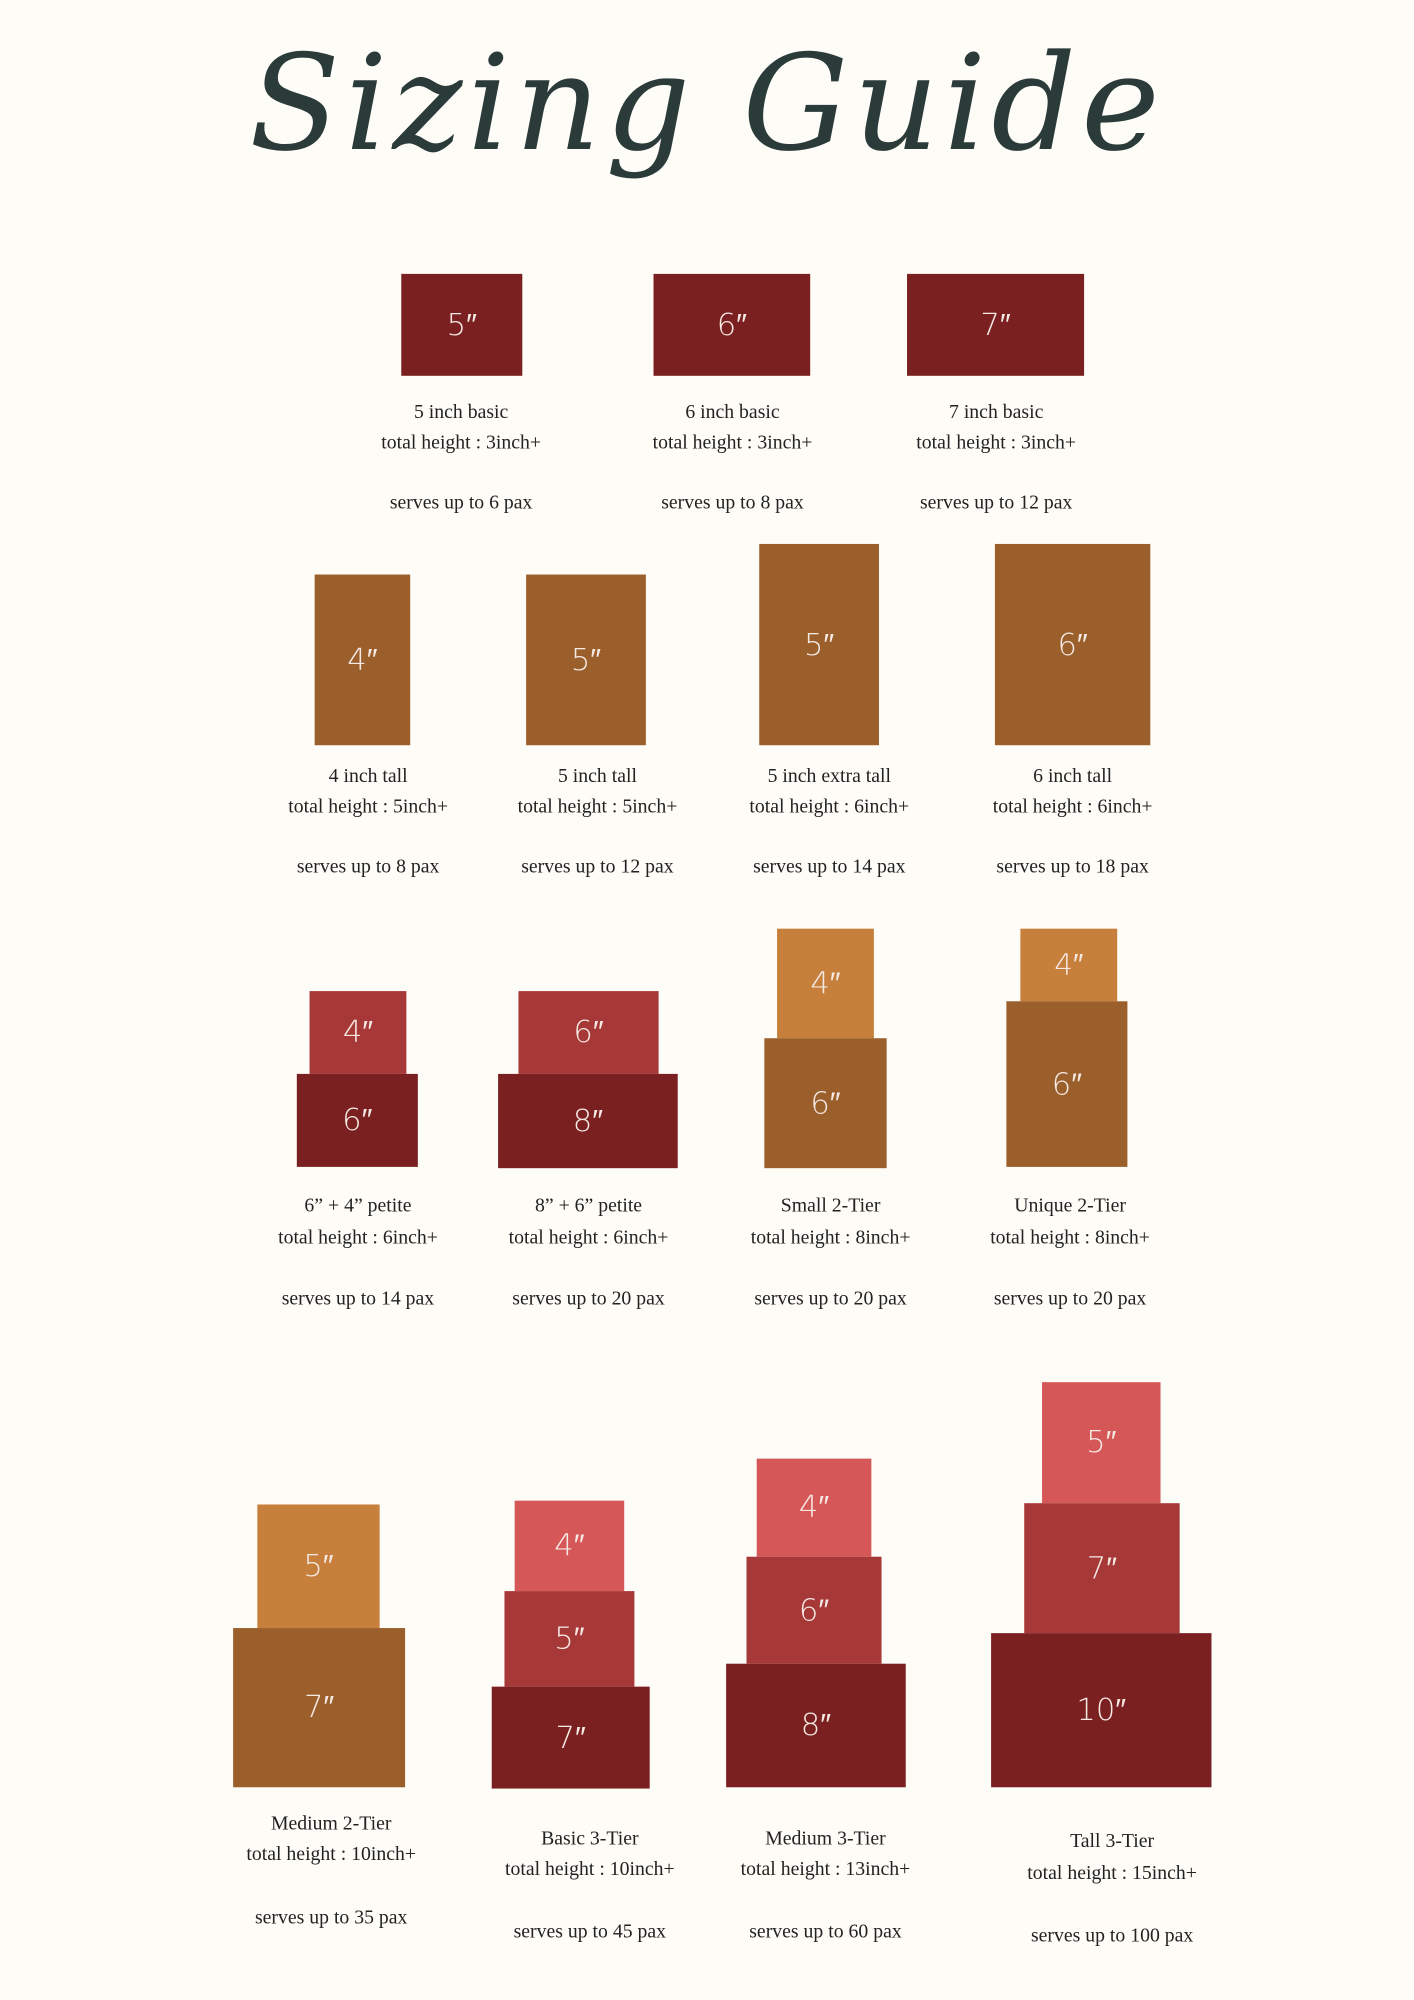 The height and width of the screenshot is (2000, 1414). I want to click on cake-height: total height : 15inch+, so click(1112, 1873).